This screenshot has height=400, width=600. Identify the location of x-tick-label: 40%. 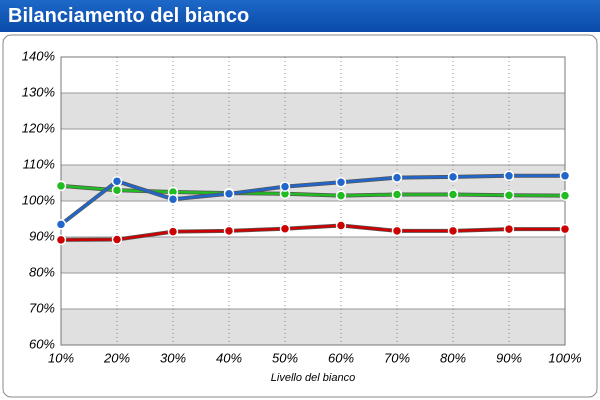
(229, 357).